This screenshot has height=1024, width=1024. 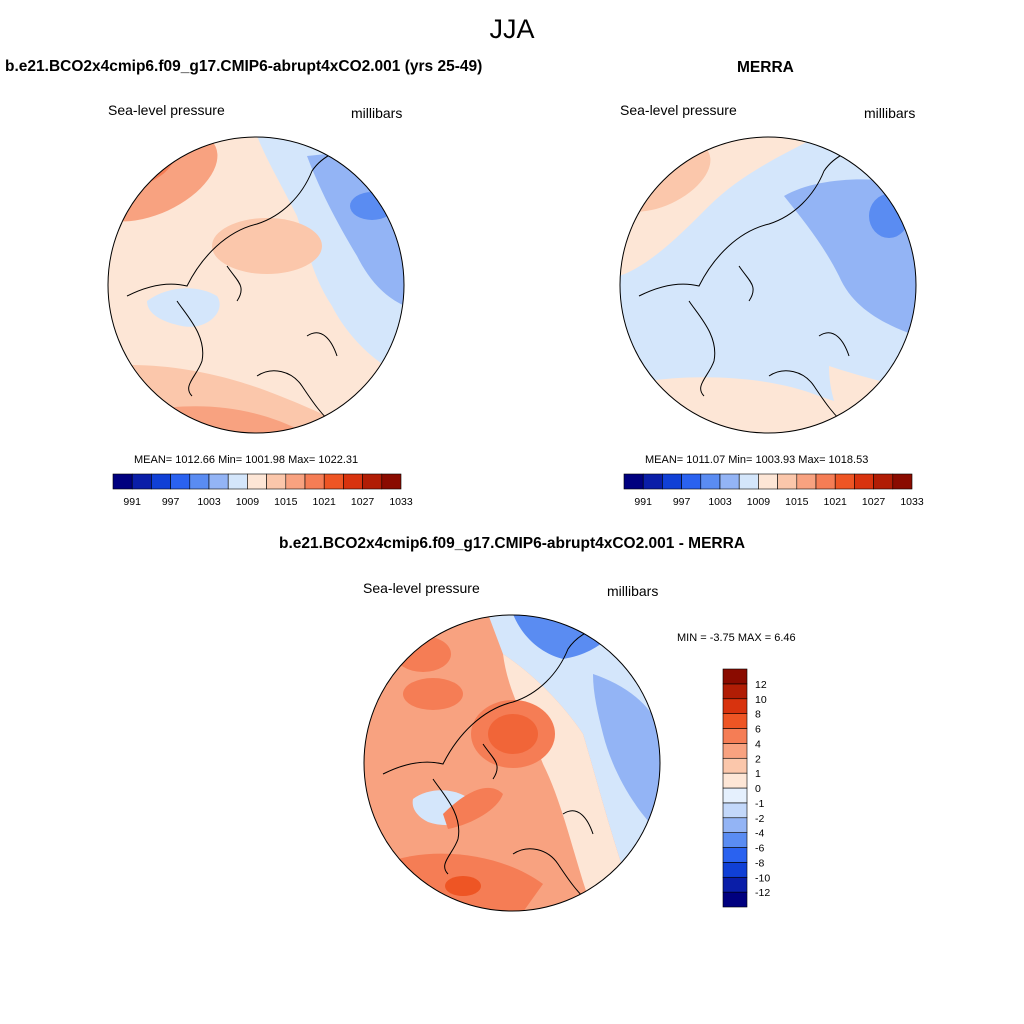 What do you see at coordinates (423, 654) in the screenshot?
I see `diff-positive-nw` at bounding box center [423, 654].